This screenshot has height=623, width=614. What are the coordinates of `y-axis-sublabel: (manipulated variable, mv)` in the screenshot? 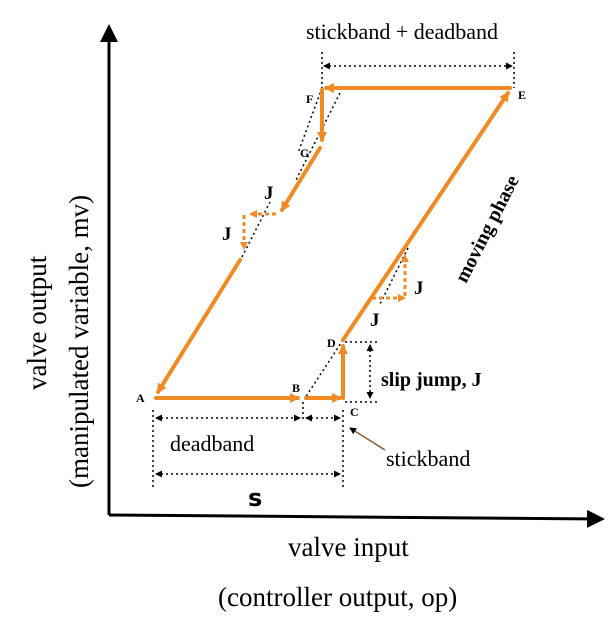 It's located at (79, 341).